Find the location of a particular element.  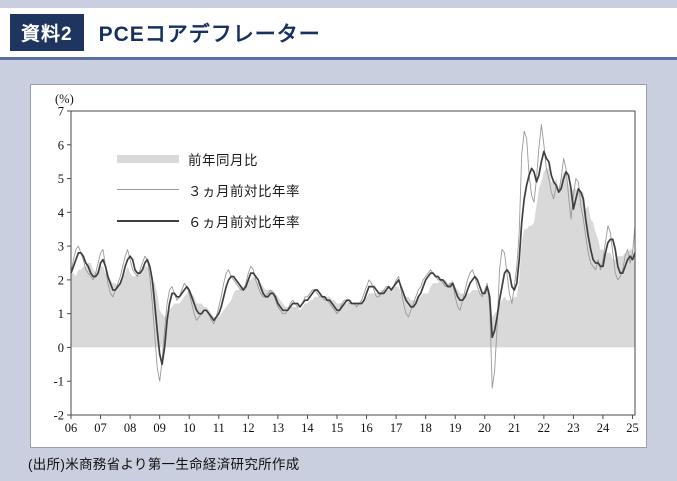

legend-swatch-yoy is located at coordinates (148, 158).